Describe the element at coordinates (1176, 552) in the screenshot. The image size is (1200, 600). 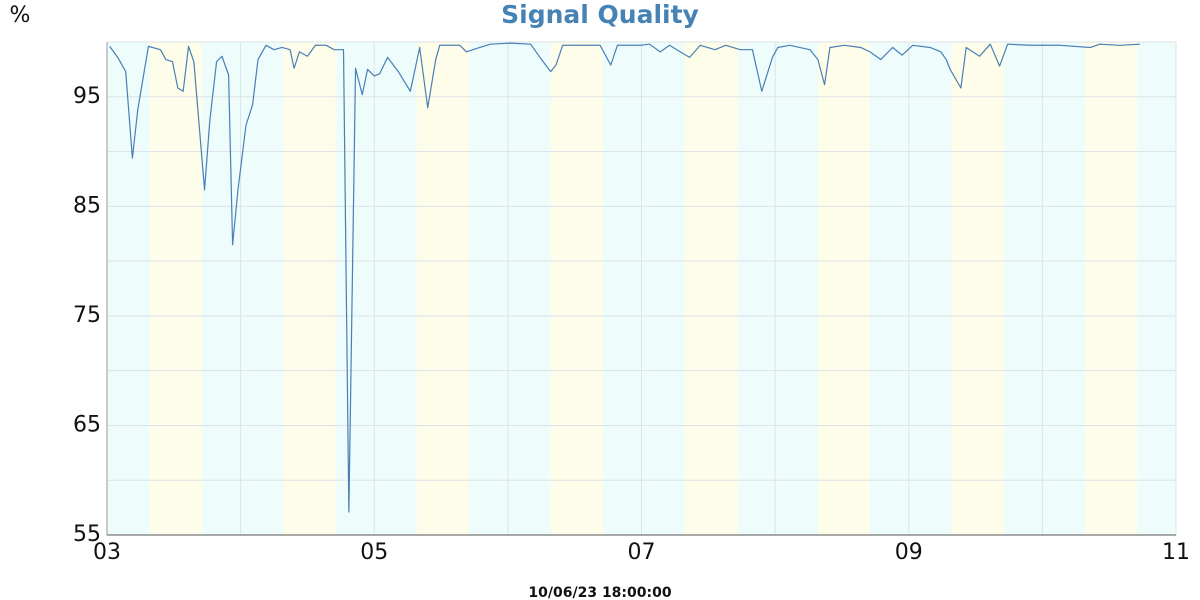
I see `x-tick-label: 11` at that location.